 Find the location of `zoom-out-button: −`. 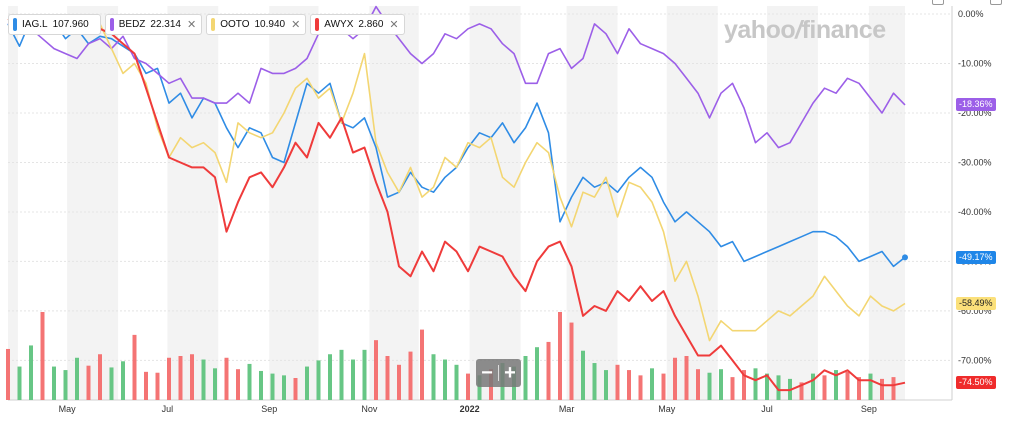

zoom-out-button: − is located at coordinates (487, 373).